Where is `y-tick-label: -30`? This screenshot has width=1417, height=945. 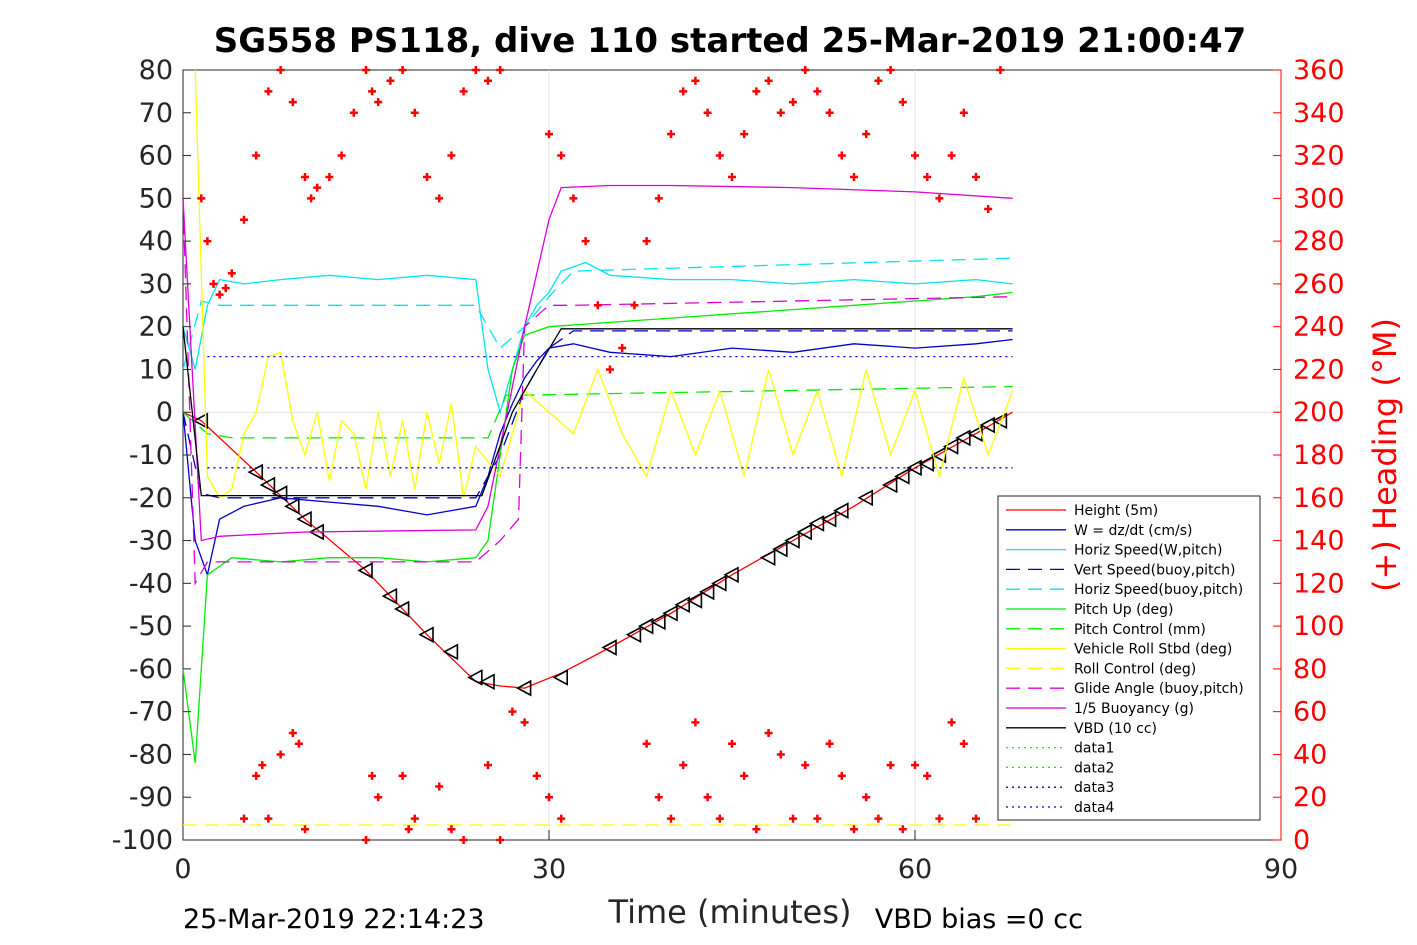
y-tick-label: -30 is located at coordinates (151, 541).